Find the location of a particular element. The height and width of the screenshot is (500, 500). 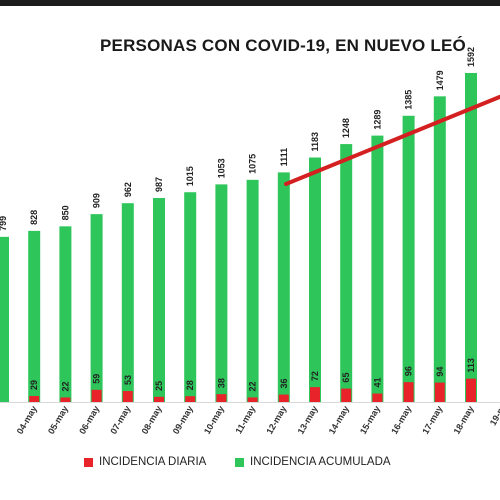

data-label-daily: 65 is located at coordinates (346, 378).